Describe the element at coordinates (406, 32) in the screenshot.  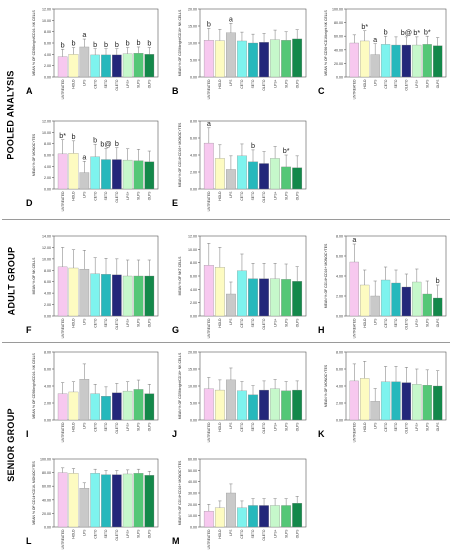
I see `significance-label: b@` at that location.